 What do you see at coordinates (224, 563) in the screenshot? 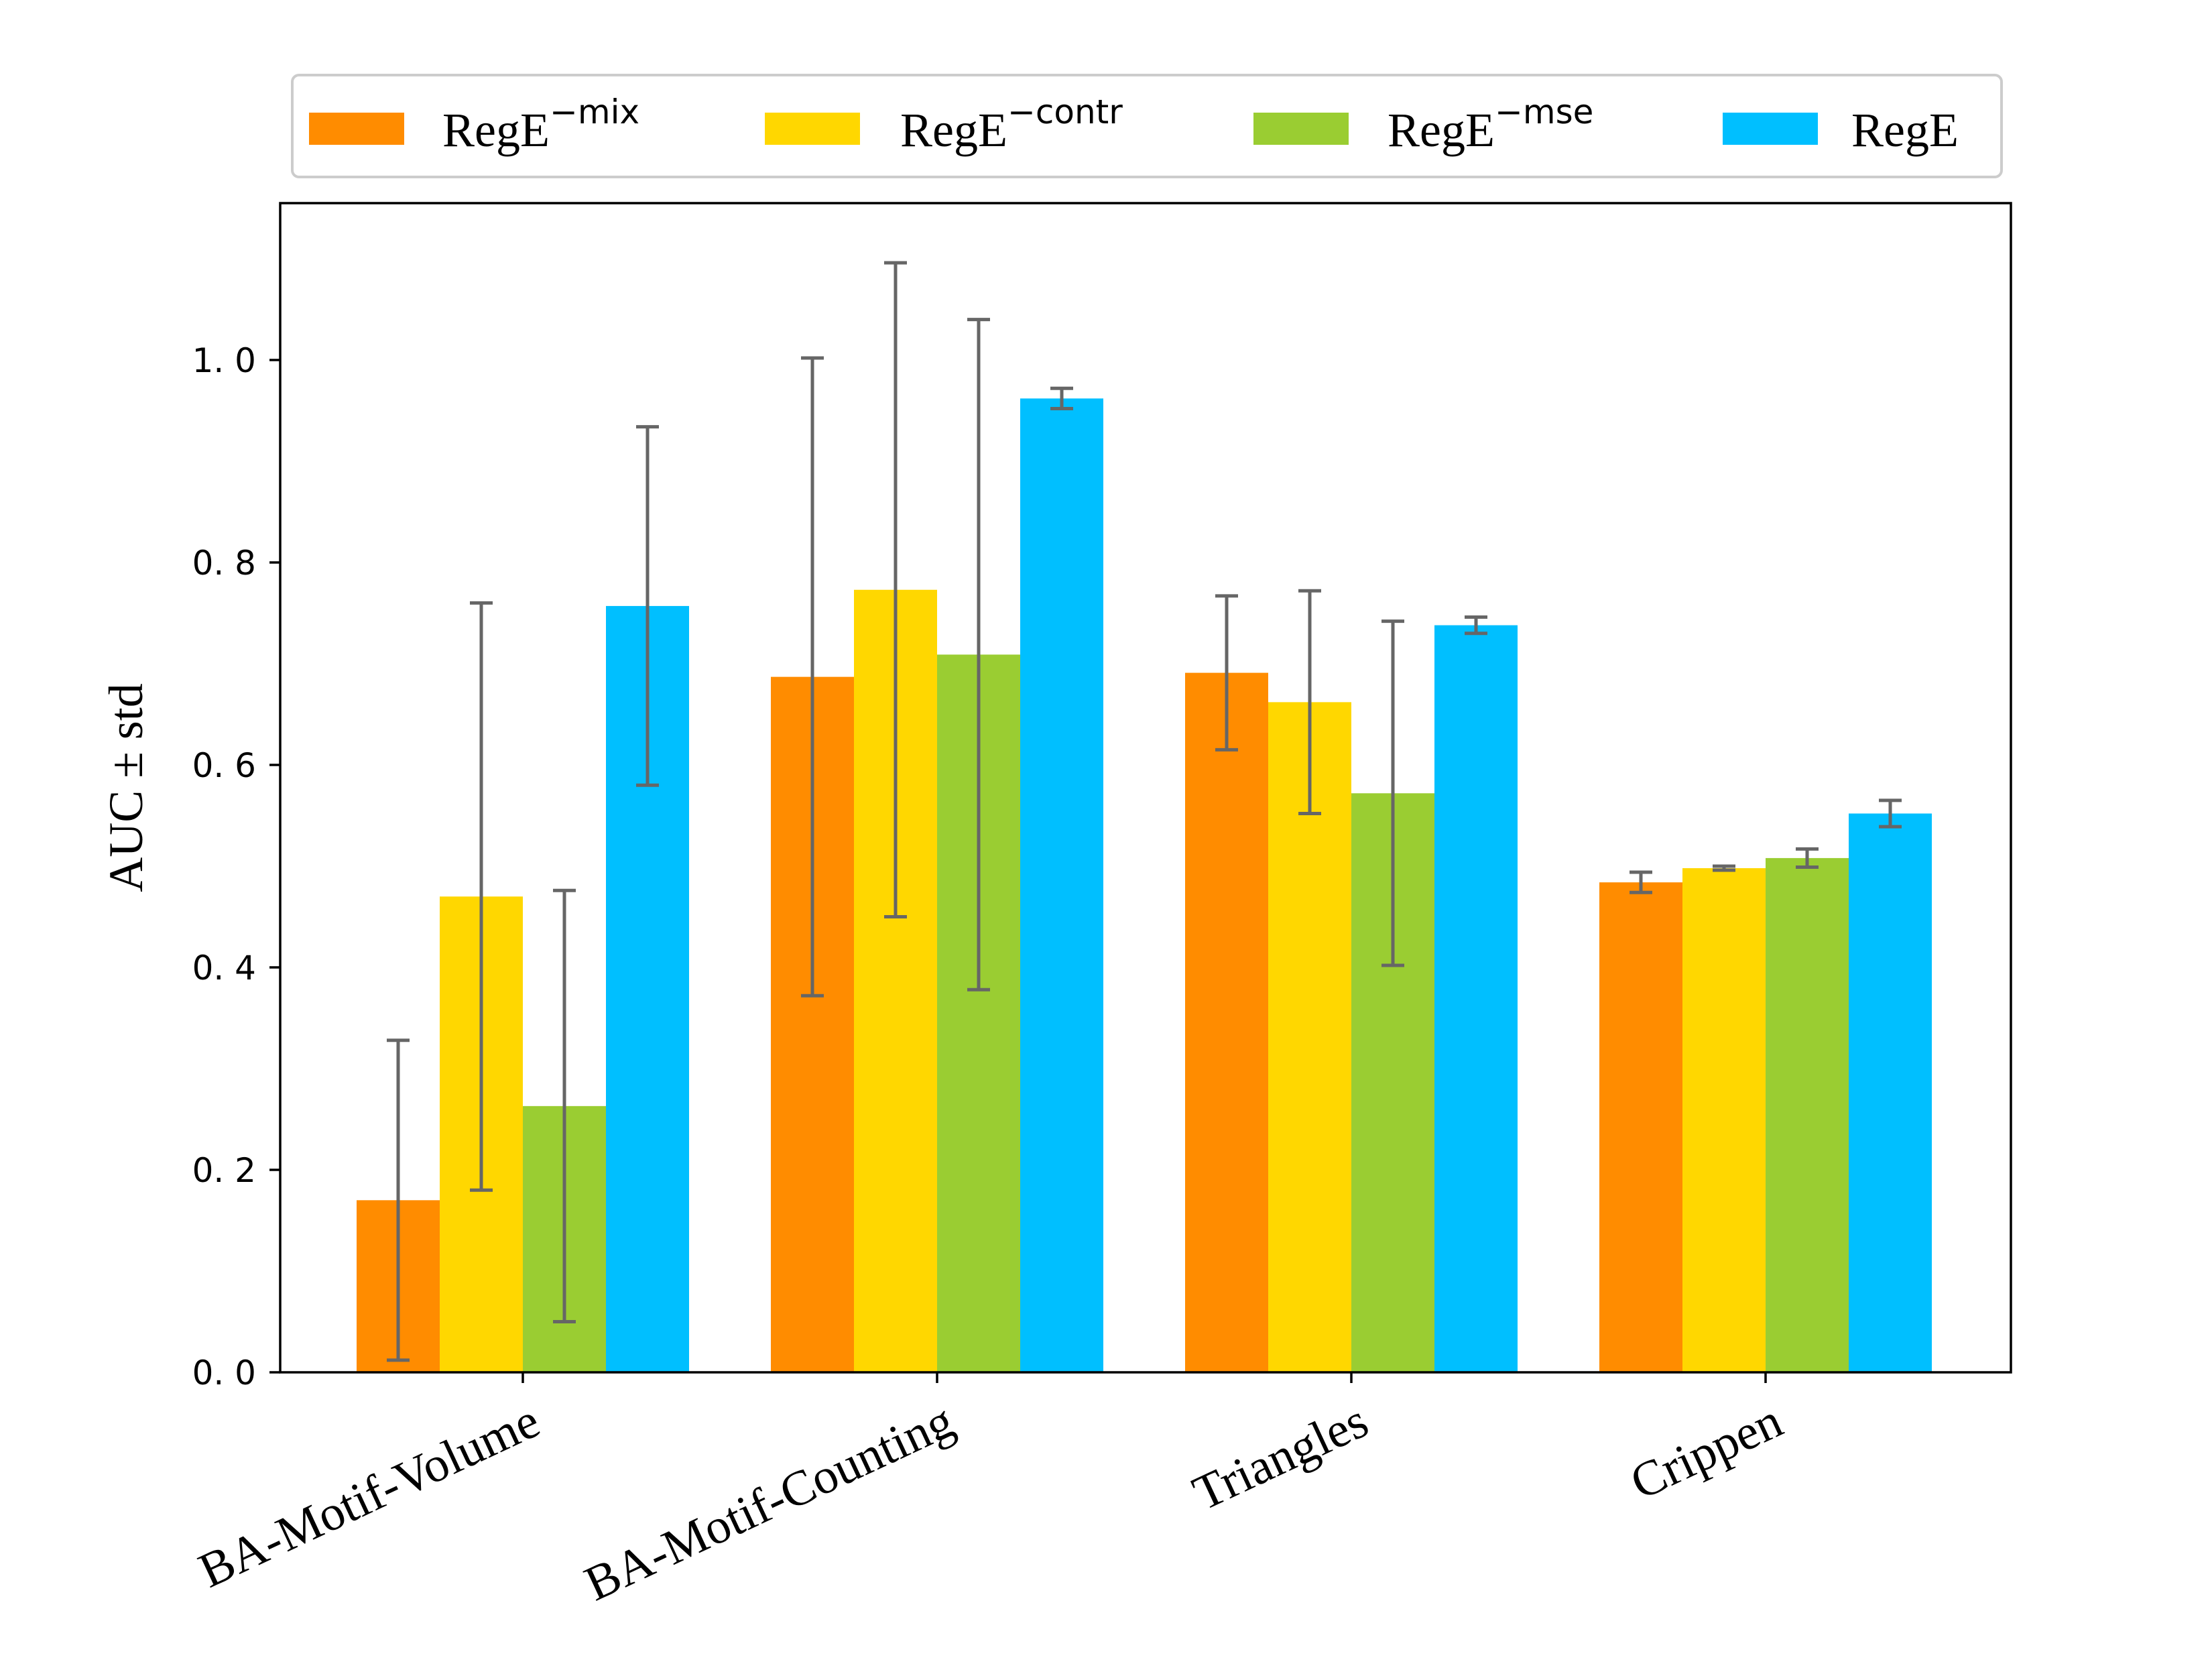
I see `y-tick-label: 0. 8` at bounding box center [224, 563].